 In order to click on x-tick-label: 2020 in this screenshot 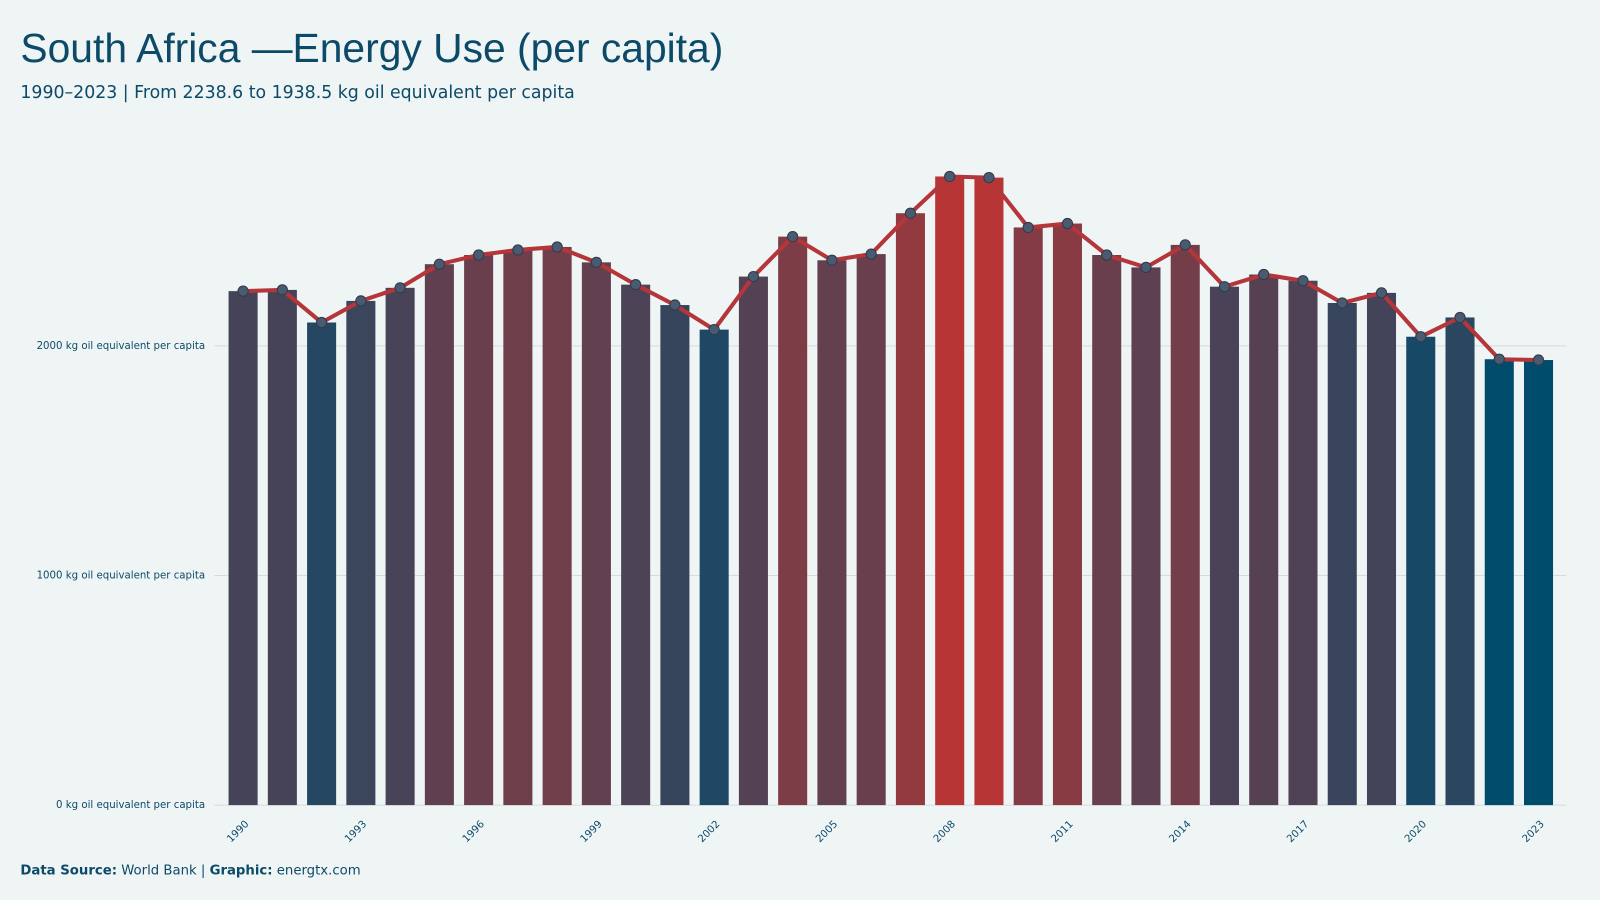, I will do `click(1416, 832)`.